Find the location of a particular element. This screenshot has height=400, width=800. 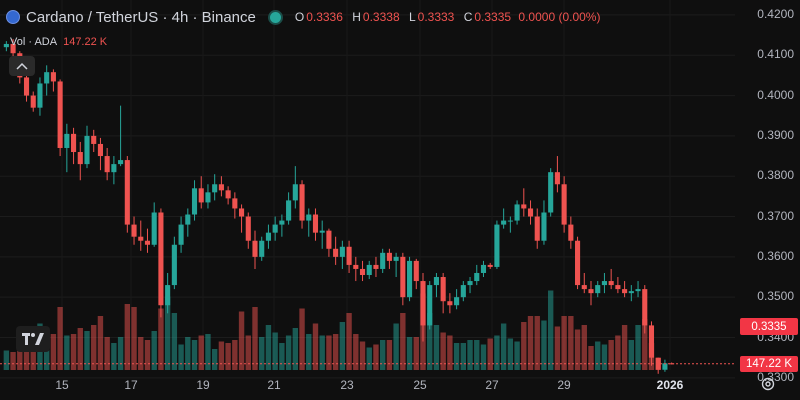

close-value: 0.3335 is located at coordinates (493, 17).